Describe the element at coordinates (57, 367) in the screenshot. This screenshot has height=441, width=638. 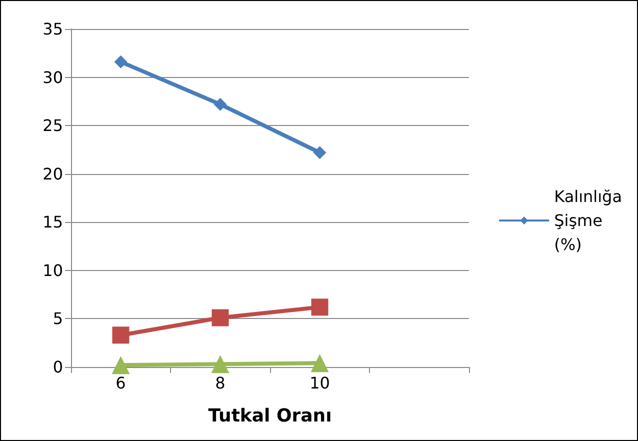
I see `y-tick-label: 0` at that location.